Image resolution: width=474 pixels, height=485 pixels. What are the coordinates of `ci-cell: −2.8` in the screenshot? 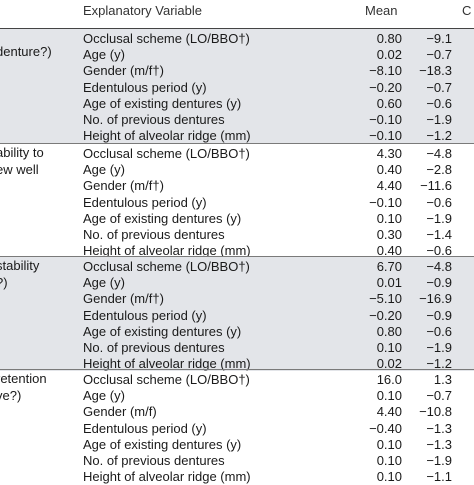 It's located at (439, 170).